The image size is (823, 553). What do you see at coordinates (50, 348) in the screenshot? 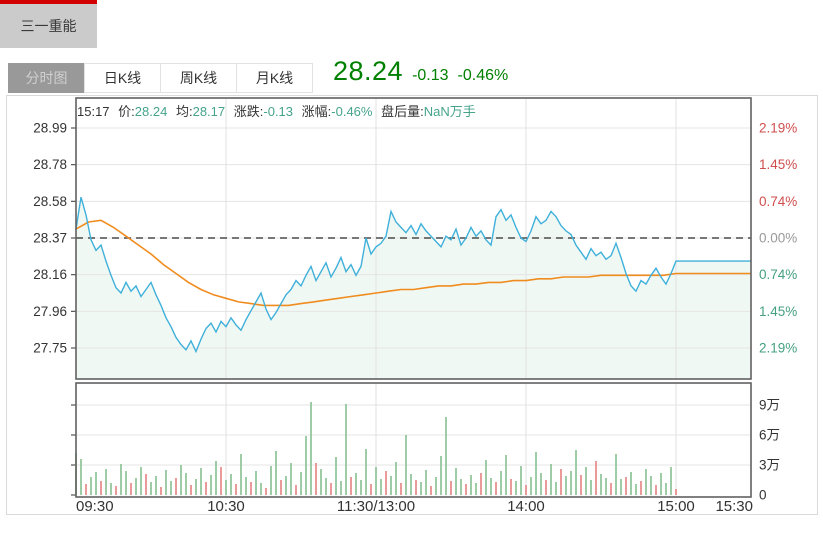
I see `svg-text: 27.75` at bounding box center [50, 348].